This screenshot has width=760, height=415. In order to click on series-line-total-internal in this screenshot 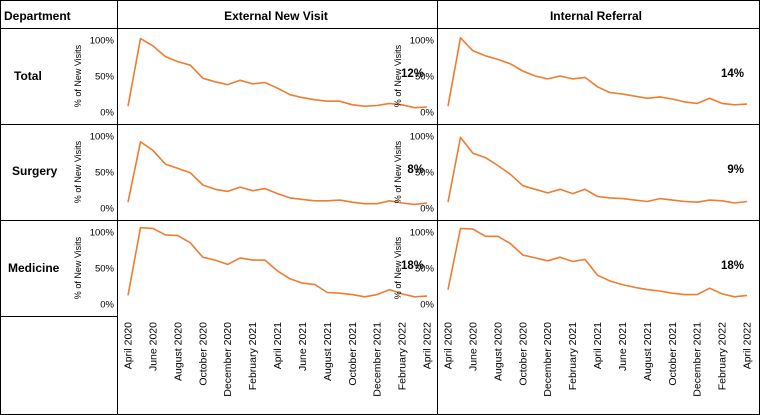, I will do `click(597, 71)`.